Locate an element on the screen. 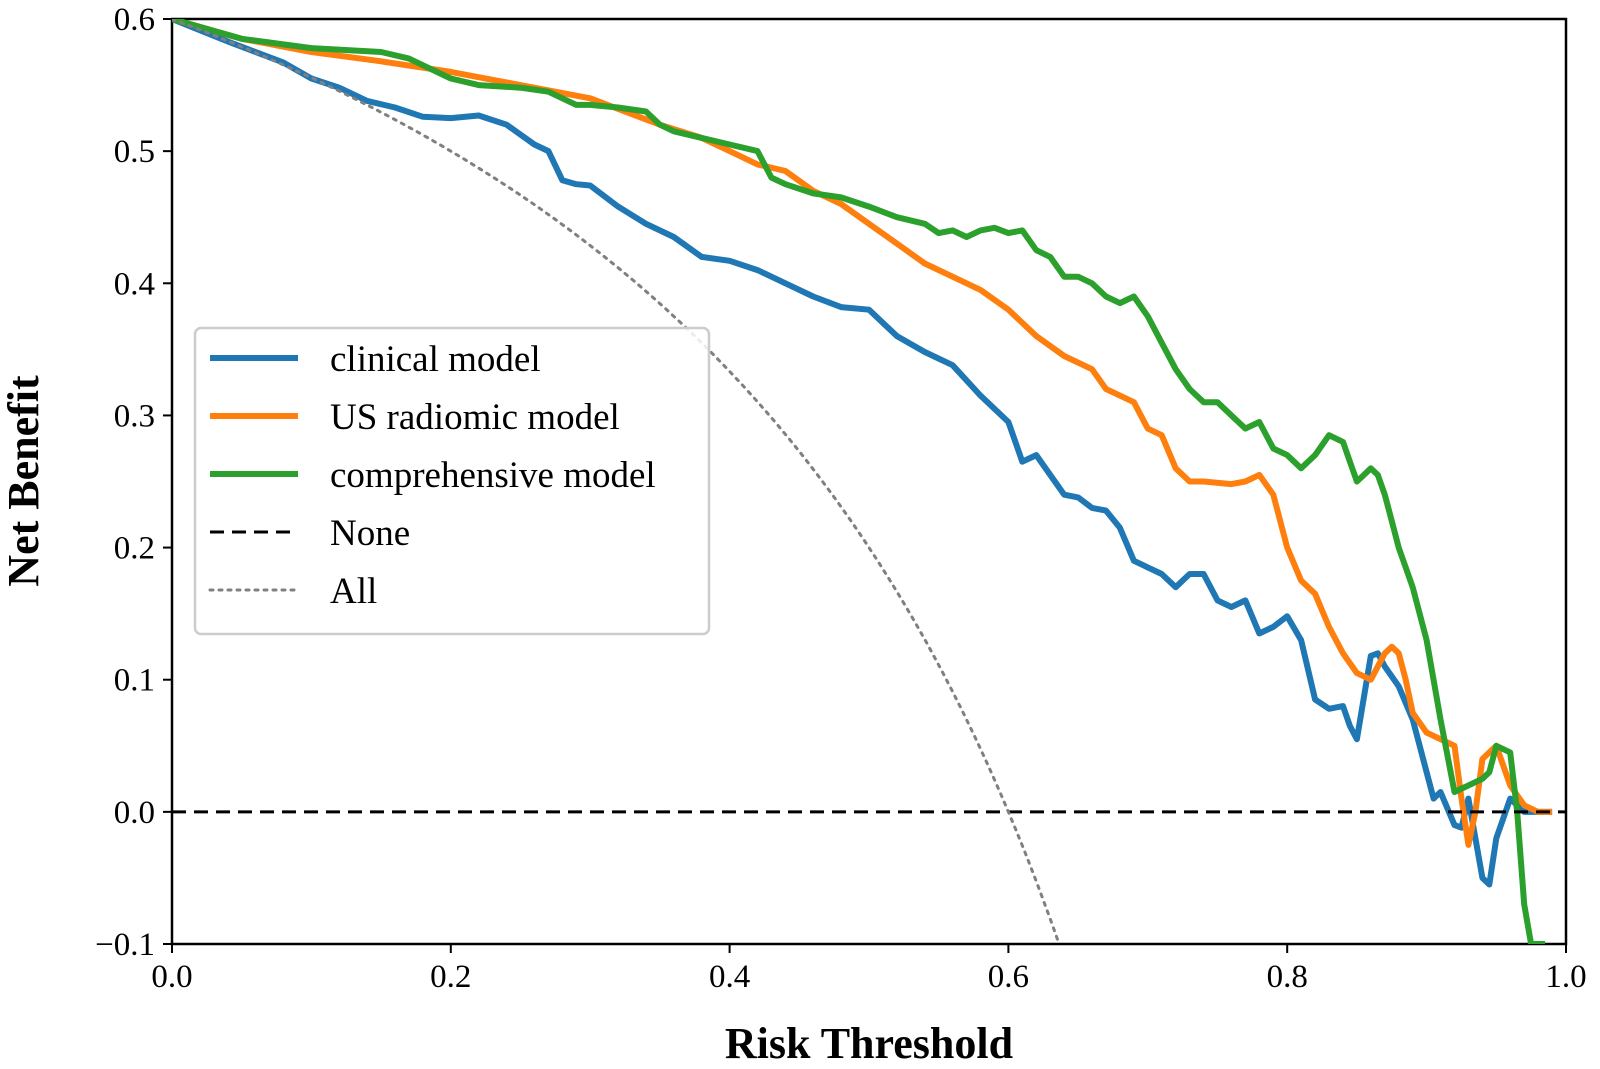  x-tick-label: 0.2 is located at coordinates (450, 977).